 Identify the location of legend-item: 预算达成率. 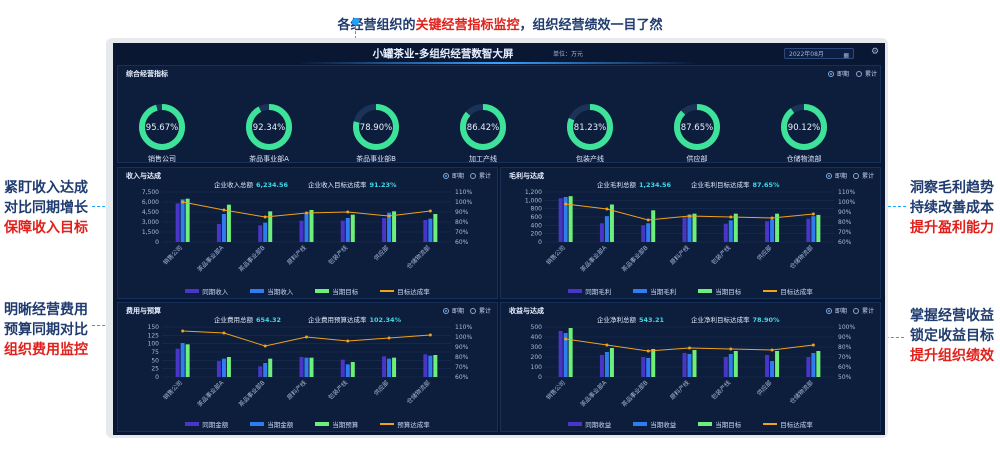
(405, 424).